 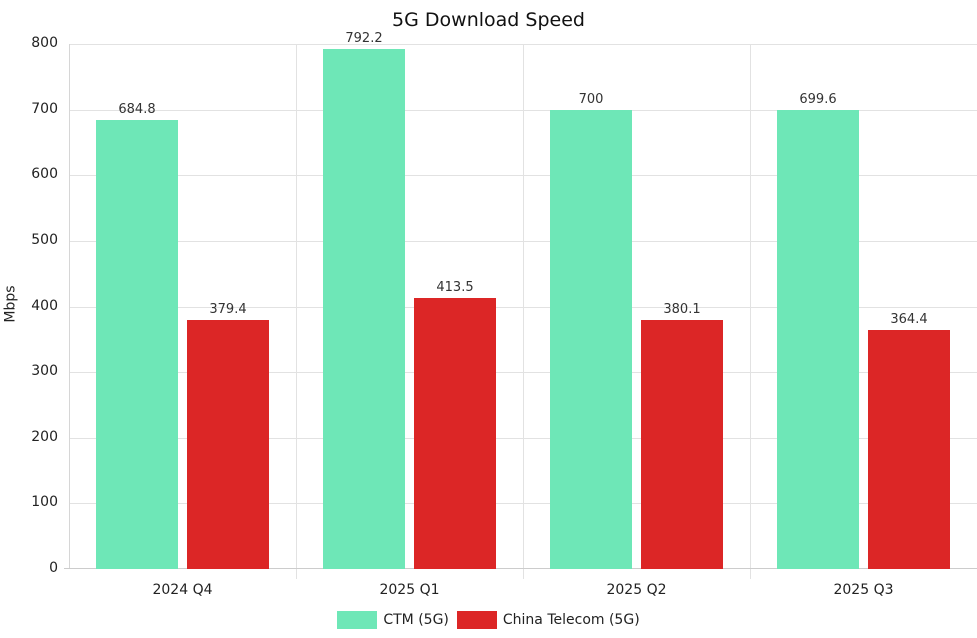 I want to click on legend-item-ctm: CTM (5G), so click(x=393, y=620).